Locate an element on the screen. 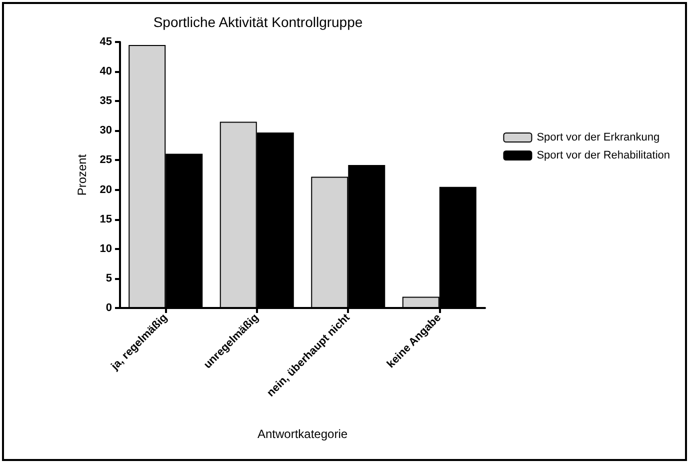 This screenshot has height=463, width=689. y-tick-label: 0 is located at coordinates (109, 308).